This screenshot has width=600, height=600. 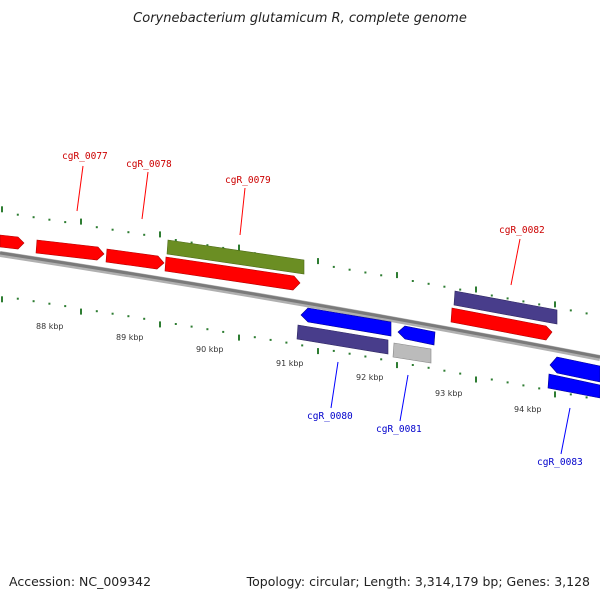 What do you see at coordinates (528, 409) in the screenshot?
I see `kbp-label: 94 kbp` at bounding box center [528, 409].